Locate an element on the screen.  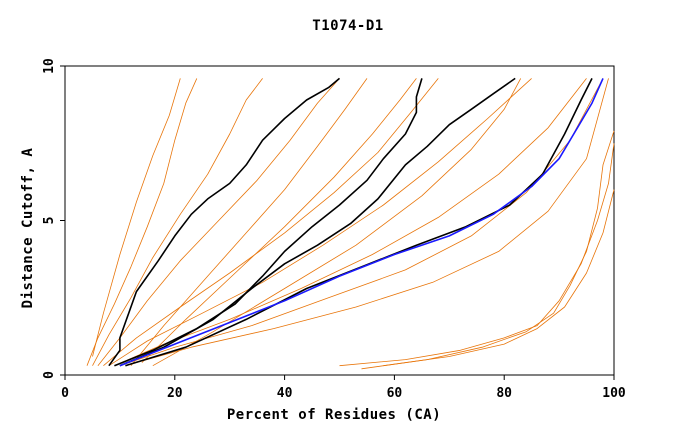
y-axis-ticks: 0 5 10 is located at coordinates (53, 218).